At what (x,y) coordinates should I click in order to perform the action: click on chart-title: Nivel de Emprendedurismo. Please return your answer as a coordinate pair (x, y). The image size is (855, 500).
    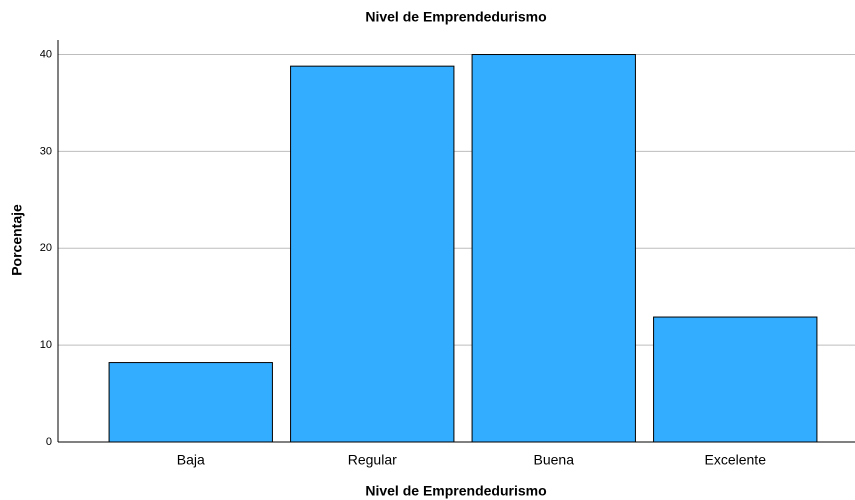
    Looking at the image, I should click on (455, 17).